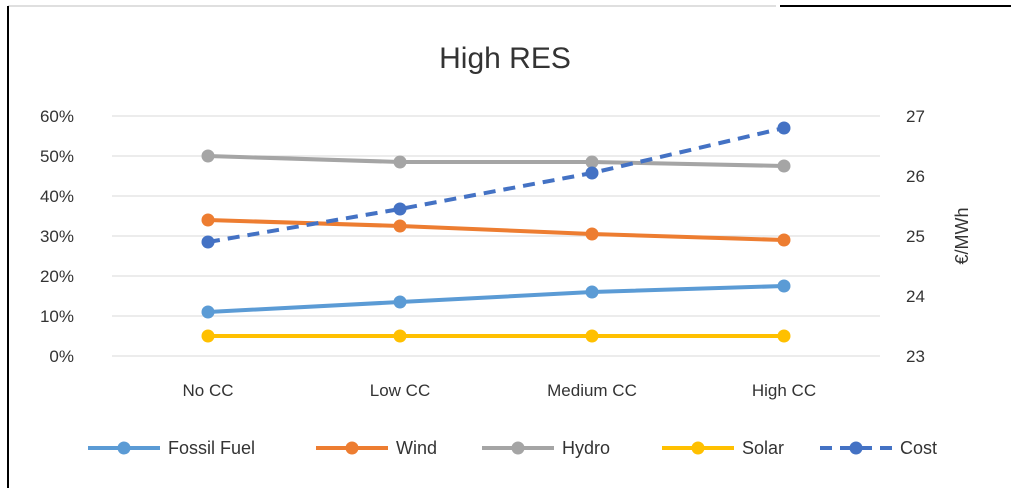  Describe the element at coordinates (57, 156) in the screenshot. I see `left-axis-tick-label: 50%` at that location.